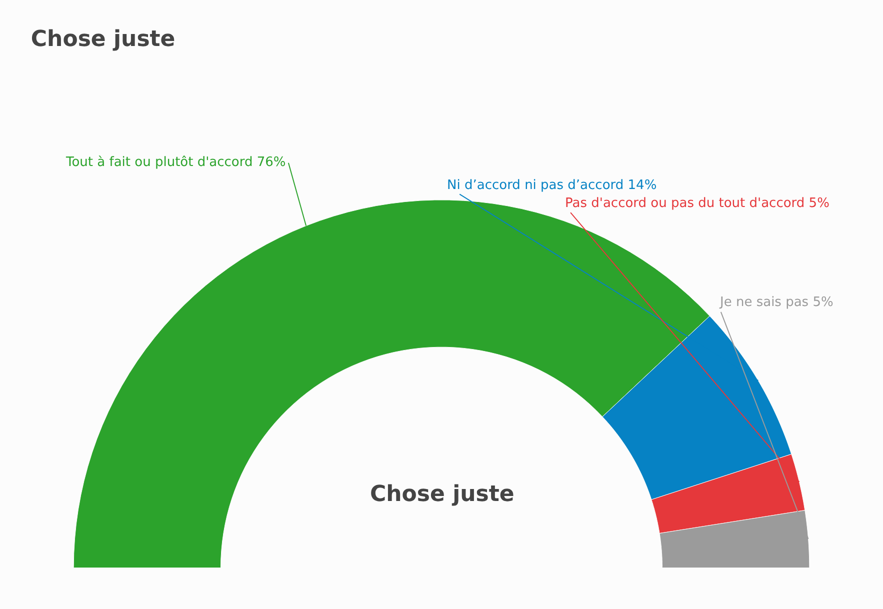 Image resolution: width=883 pixels, height=609 pixels. Describe the element at coordinates (776, 302) in the screenshot. I see `slice-label: Je ne sais pas 5%` at that location.